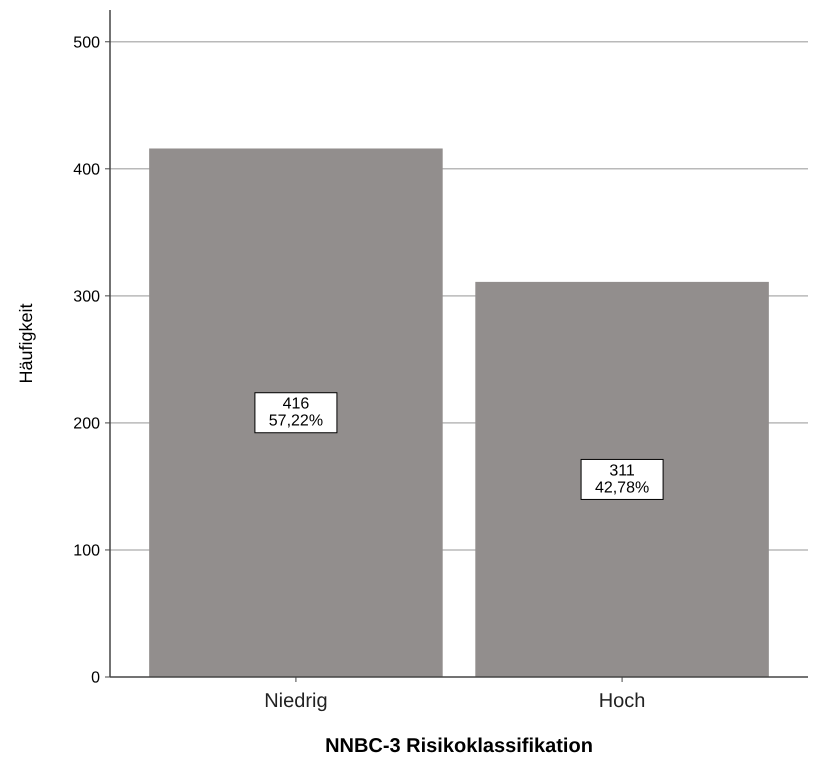 The width and height of the screenshot is (820, 774). I want to click on data-label: 416 57,22%, so click(296, 413).